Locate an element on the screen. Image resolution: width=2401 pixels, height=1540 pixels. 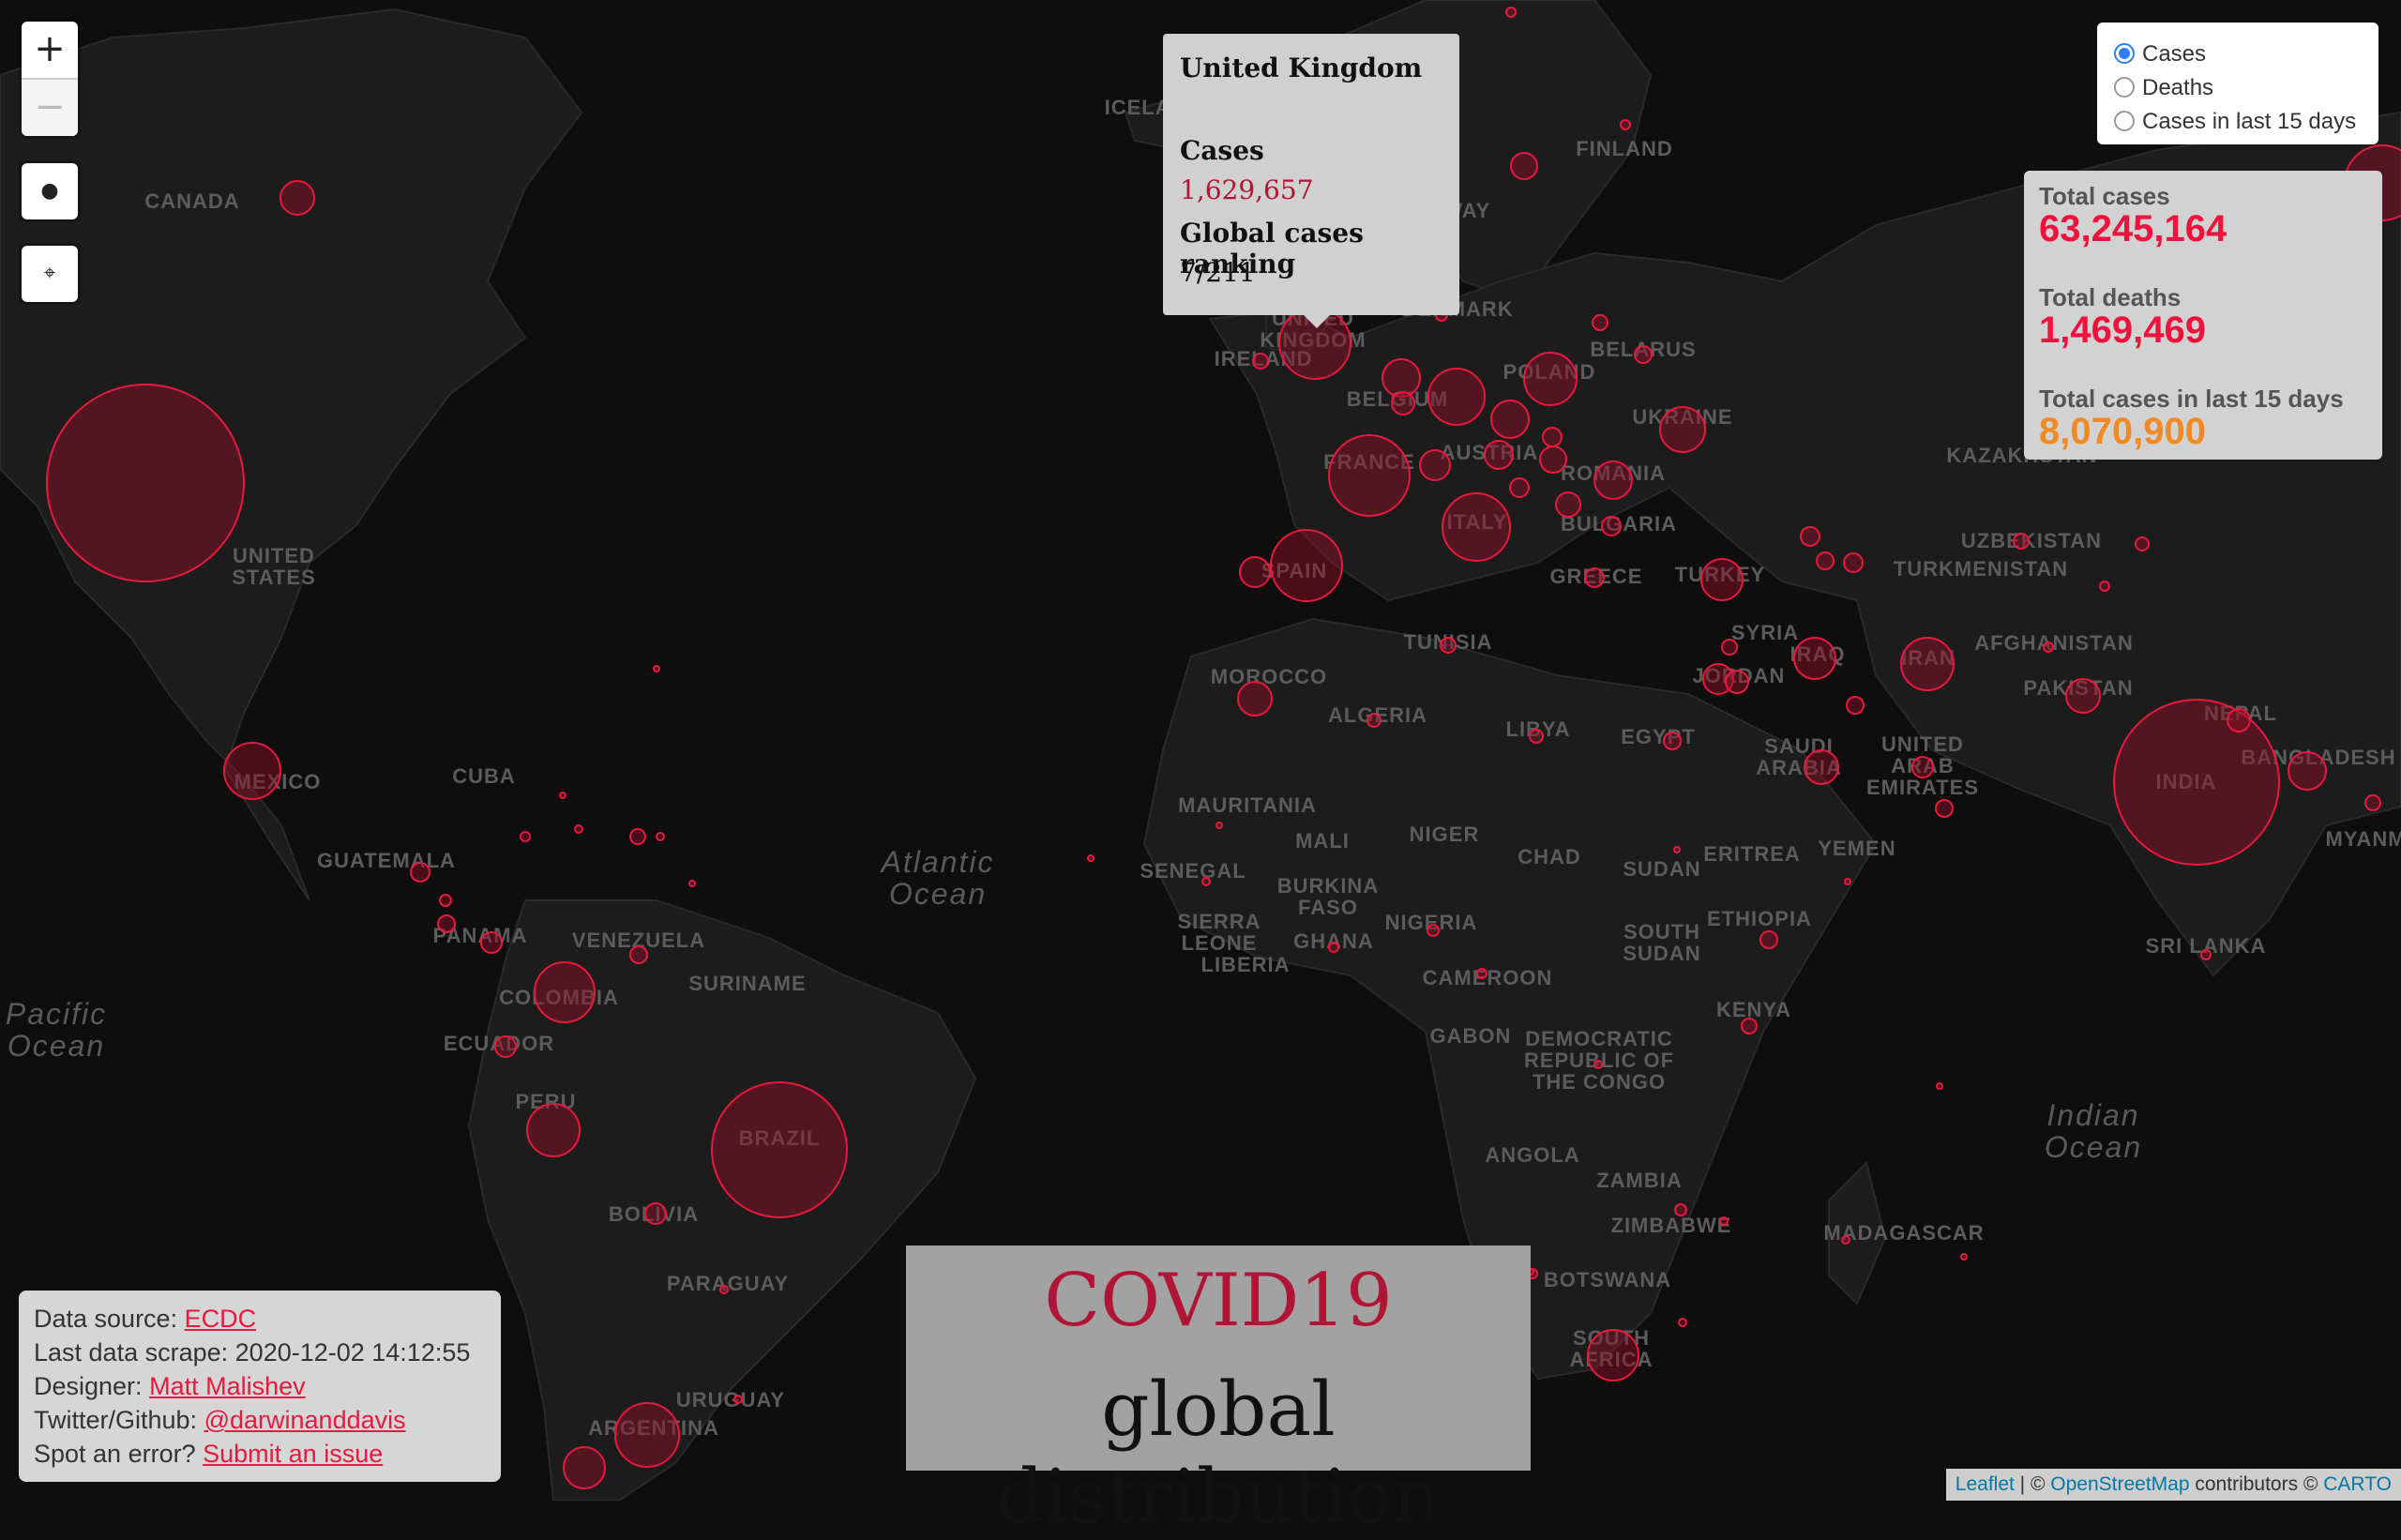
bubble-senegal is located at coordinates (1206, 881).